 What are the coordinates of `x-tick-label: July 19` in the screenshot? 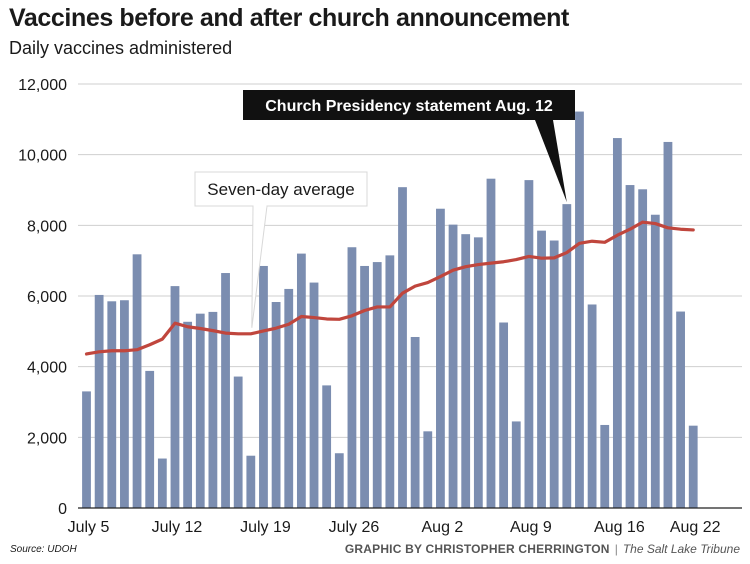 It's located at (265, 527).